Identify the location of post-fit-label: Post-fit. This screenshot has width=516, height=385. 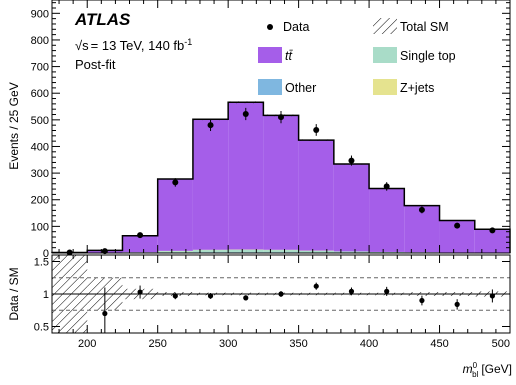
(95, 64).